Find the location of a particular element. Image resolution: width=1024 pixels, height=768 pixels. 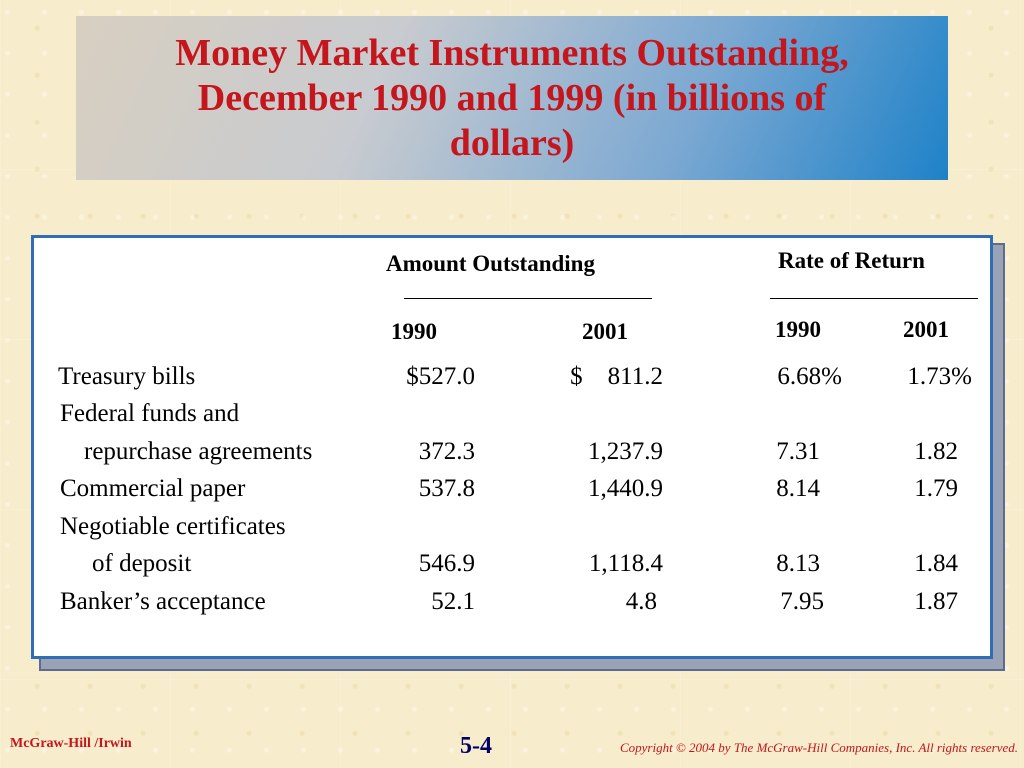

header-rule-rate is located at coordinates (874, 298).